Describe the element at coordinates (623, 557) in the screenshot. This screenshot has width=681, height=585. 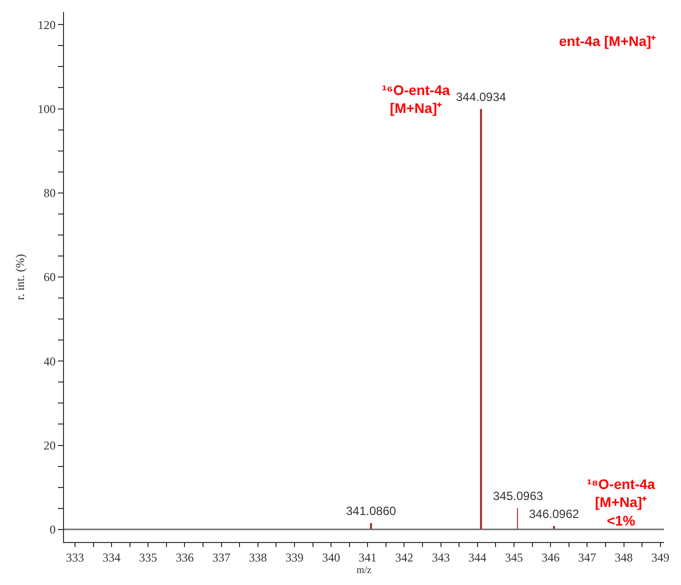
I see `x-tick-label: 348` at that location.